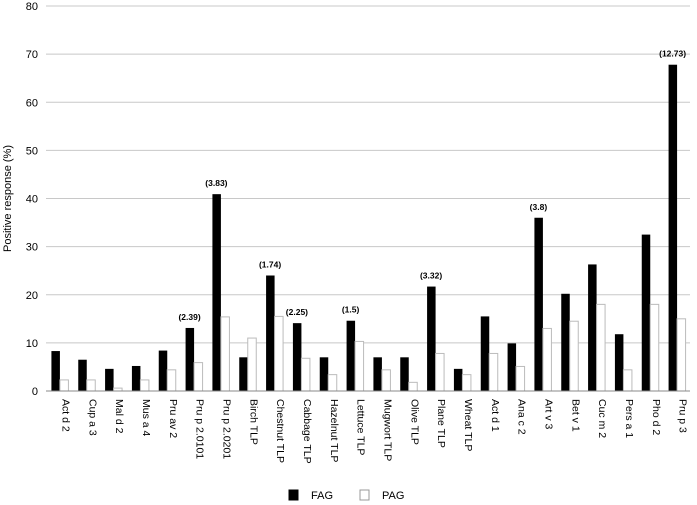 This screenshot has height=505, width=697. Describe the element at coordinates (539, 207) in the screenshot. I see `bar-annotation: (3.8)` at that location.